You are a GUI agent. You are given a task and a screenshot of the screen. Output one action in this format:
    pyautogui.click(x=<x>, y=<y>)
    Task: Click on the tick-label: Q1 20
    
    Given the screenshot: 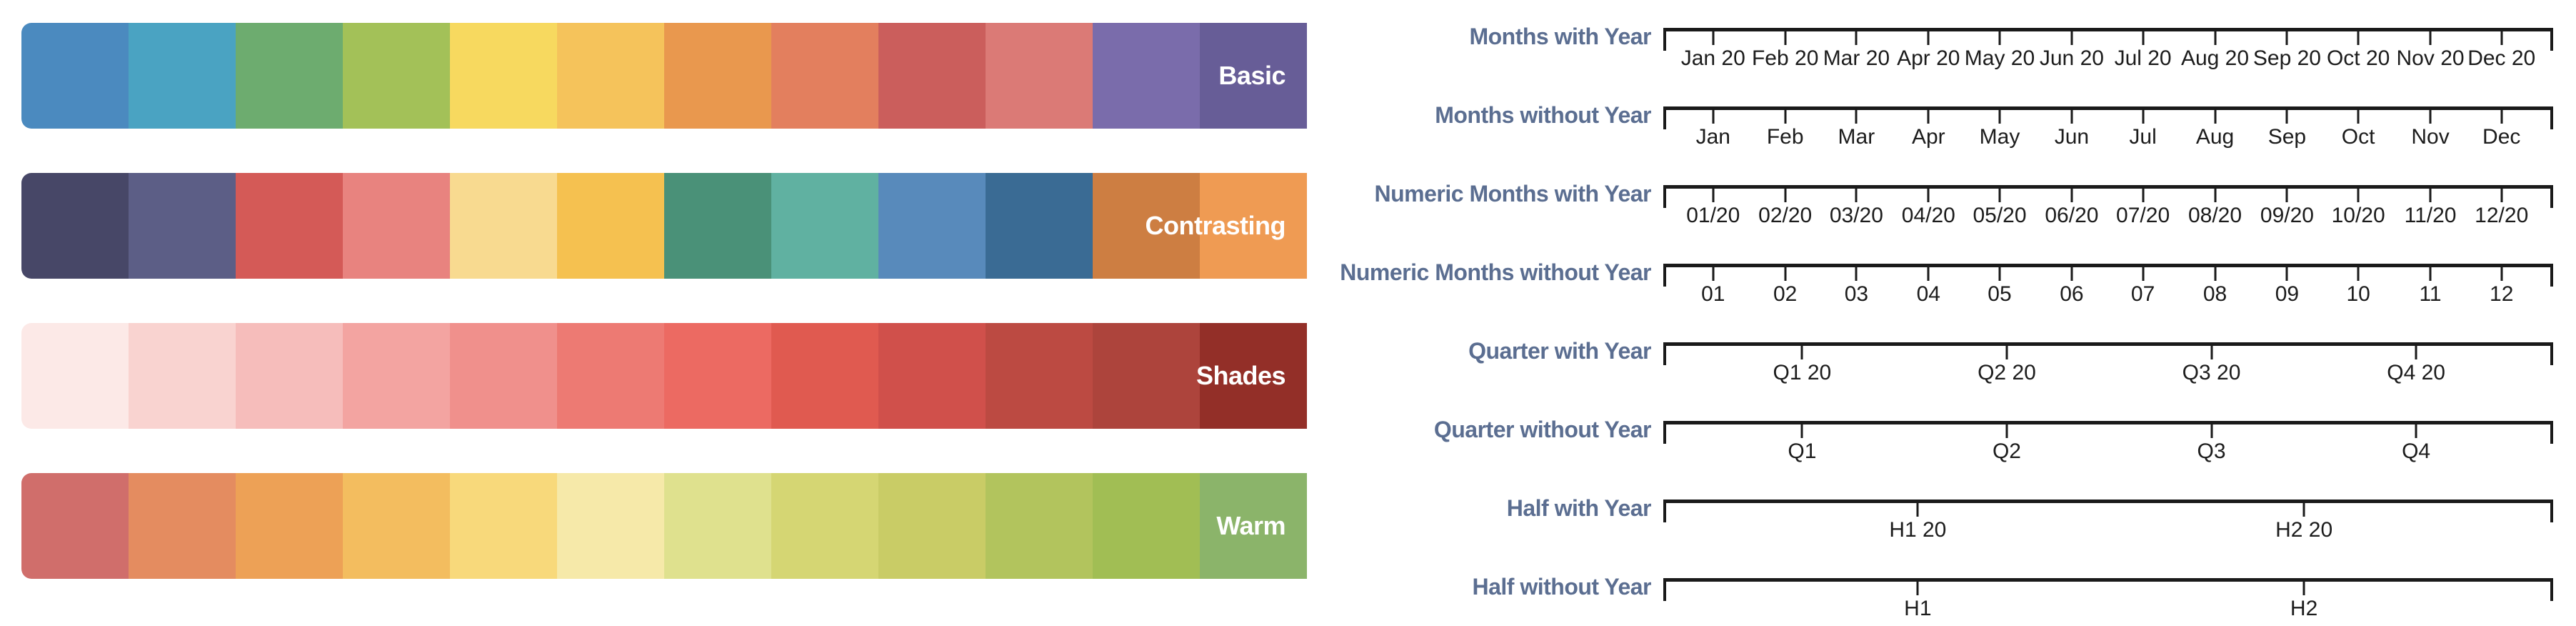 What is the action you would take?
    pyautogui.click(x=1802, y=373)
    